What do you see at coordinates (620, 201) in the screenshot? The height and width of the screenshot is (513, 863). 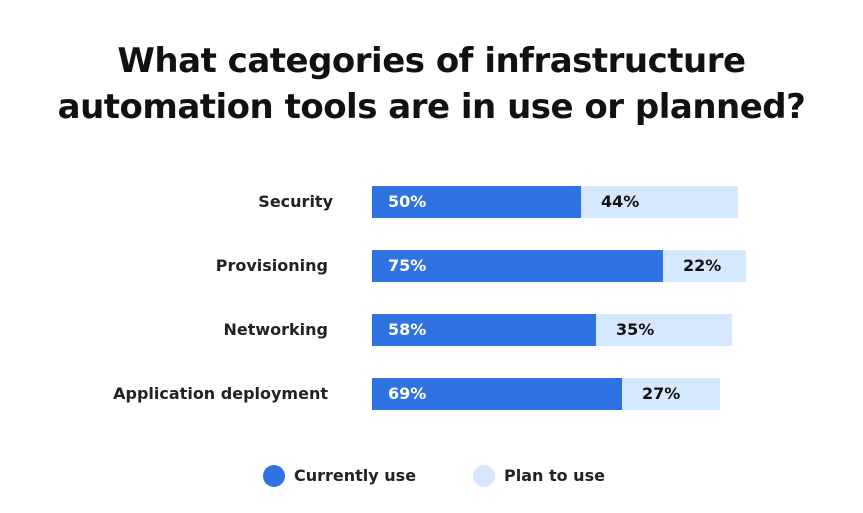 I see `value-plan-to-use: 44%` at bounding box center [620, 201].